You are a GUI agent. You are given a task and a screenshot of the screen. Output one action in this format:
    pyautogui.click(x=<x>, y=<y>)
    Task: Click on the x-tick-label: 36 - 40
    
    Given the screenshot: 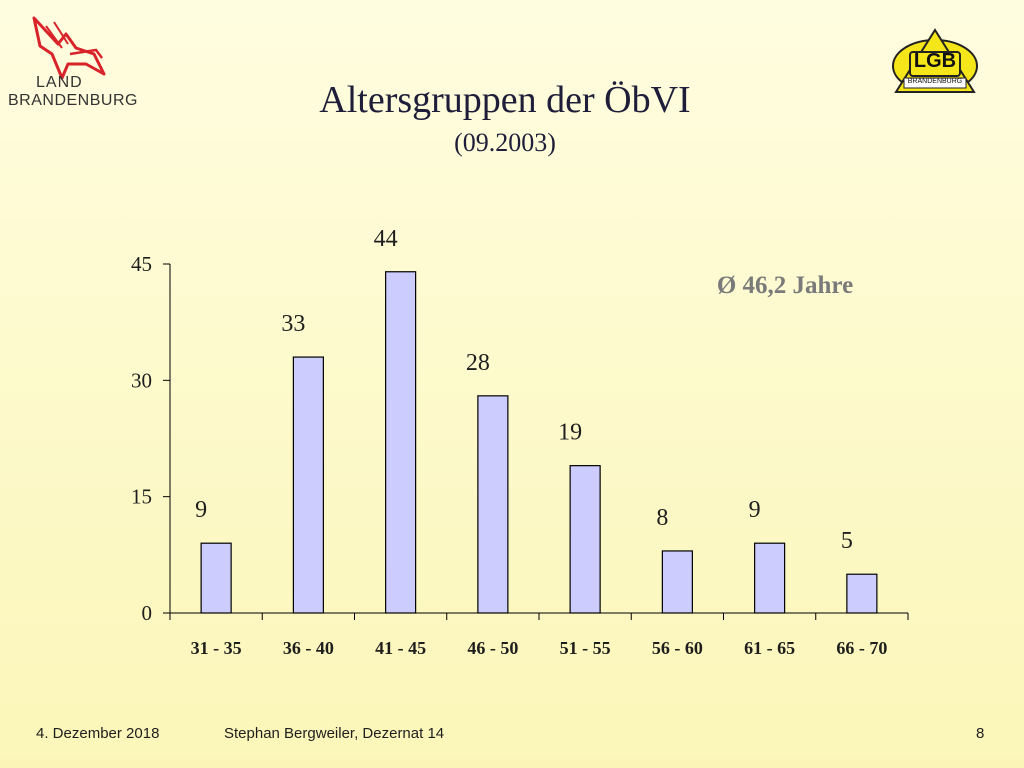 What is the action you would take?
    pyautogui.click(x=308, y=648)
    